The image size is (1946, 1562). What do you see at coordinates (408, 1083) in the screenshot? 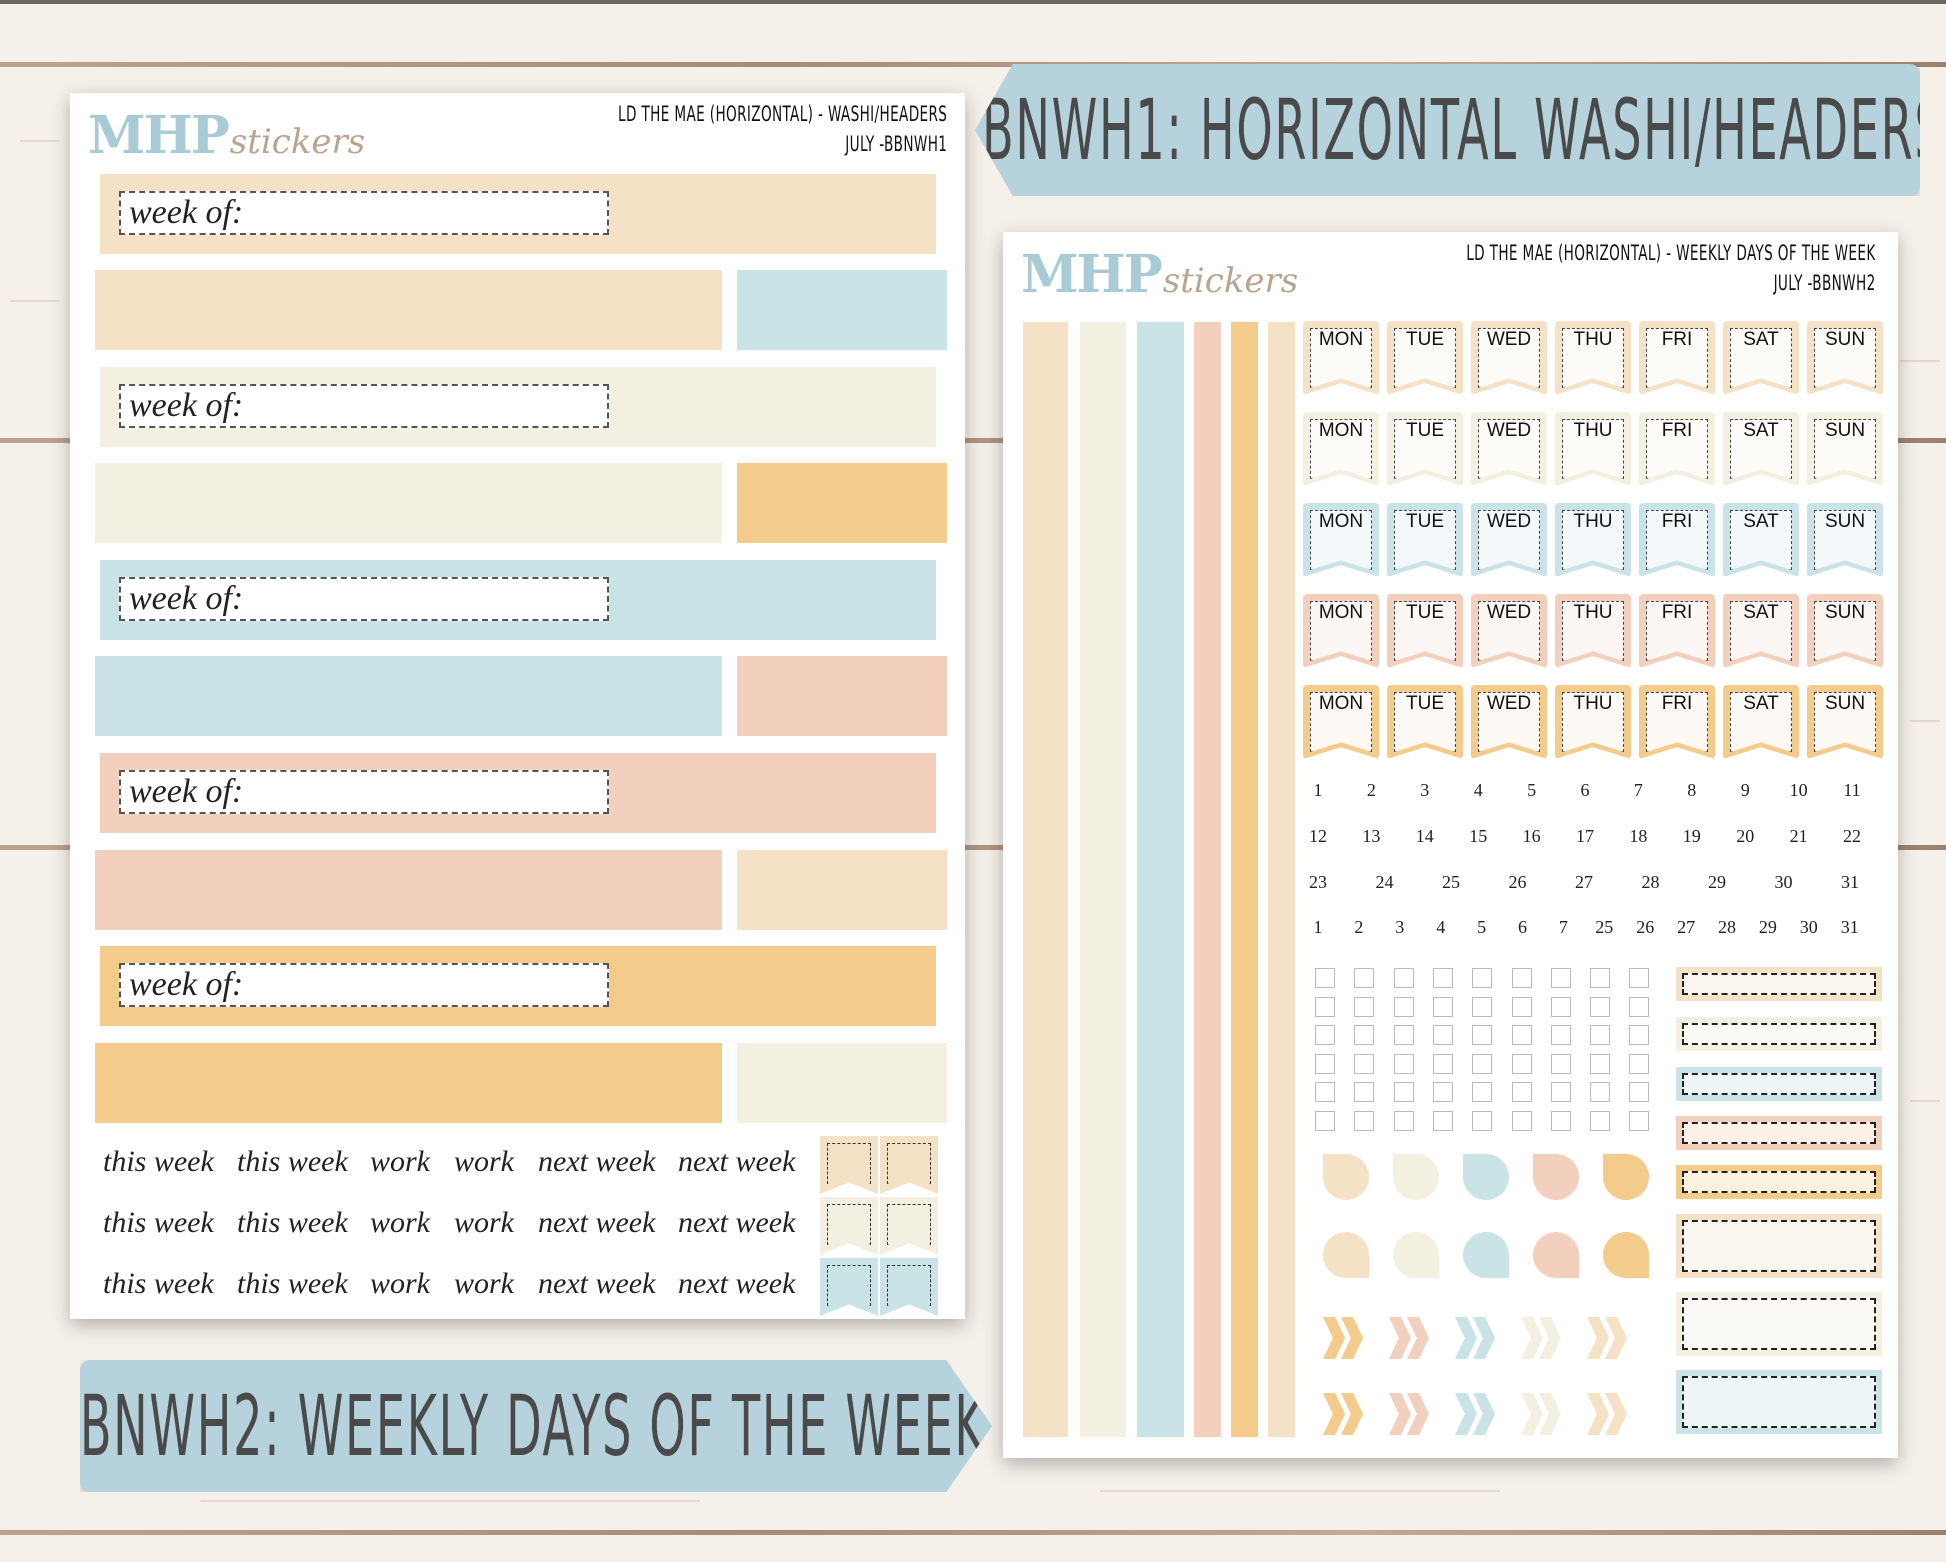
I see `washi-bar-orange` at bounding box center [408, 1083].